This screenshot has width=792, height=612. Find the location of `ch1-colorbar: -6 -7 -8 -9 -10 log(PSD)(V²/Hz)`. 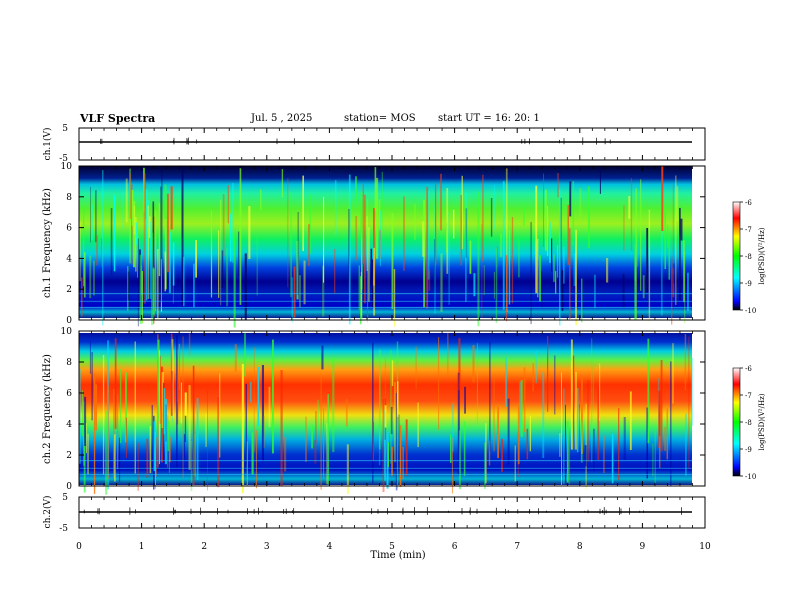

ch1-colorbar: -6 -7 -8 -9 -10 log(PSD)(V²/Hz) is located at coordinates (749, 257).